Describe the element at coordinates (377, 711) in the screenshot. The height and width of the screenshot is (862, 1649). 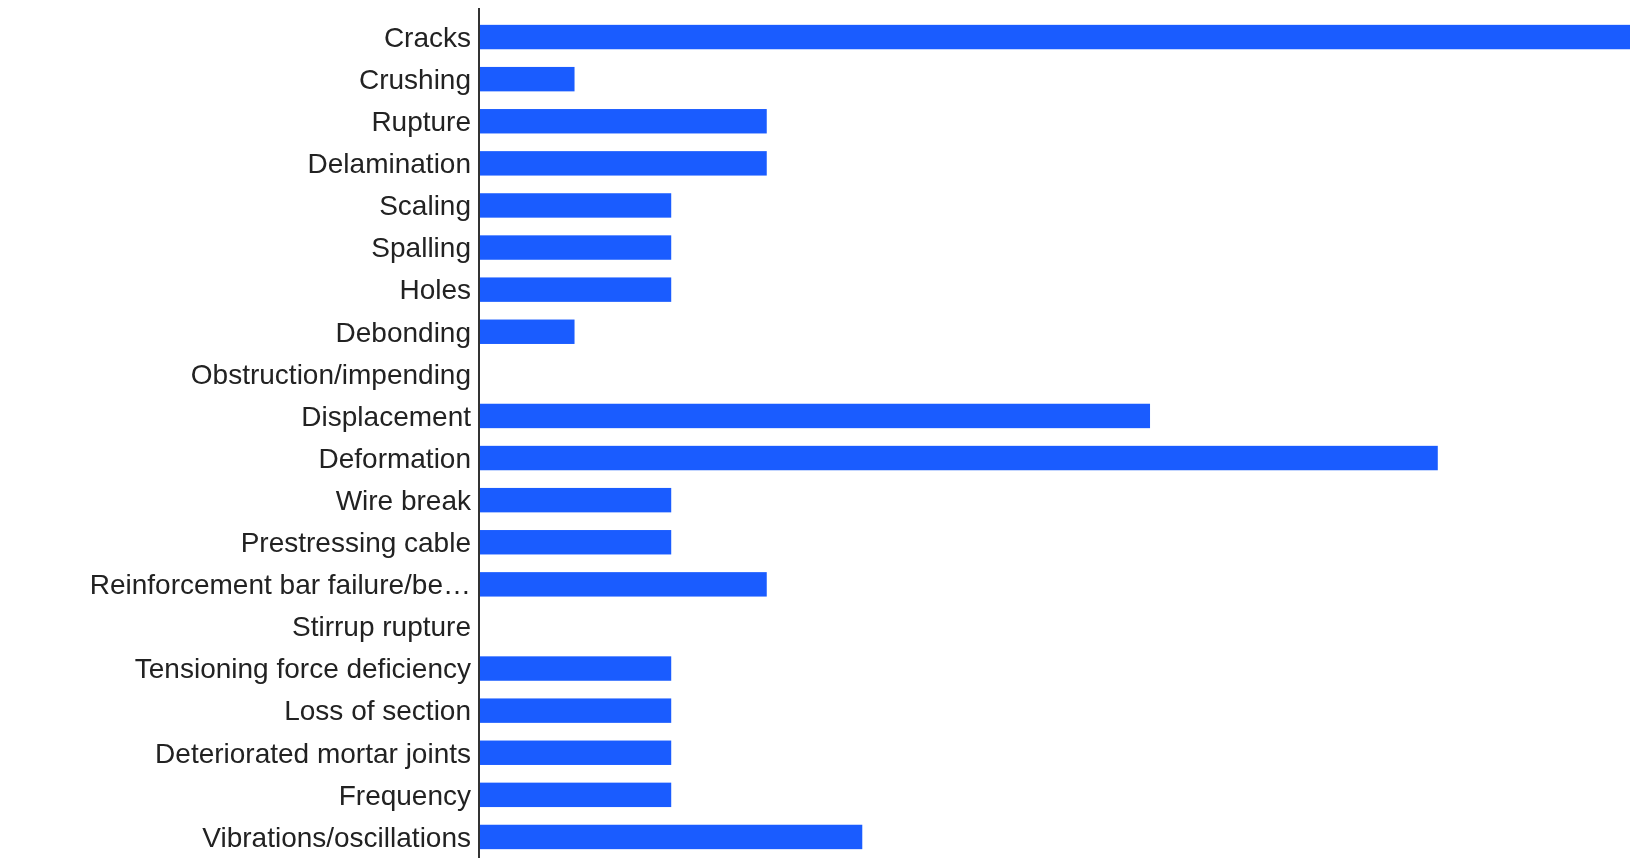
I see `y-tick-label: Loss of section` at that location.